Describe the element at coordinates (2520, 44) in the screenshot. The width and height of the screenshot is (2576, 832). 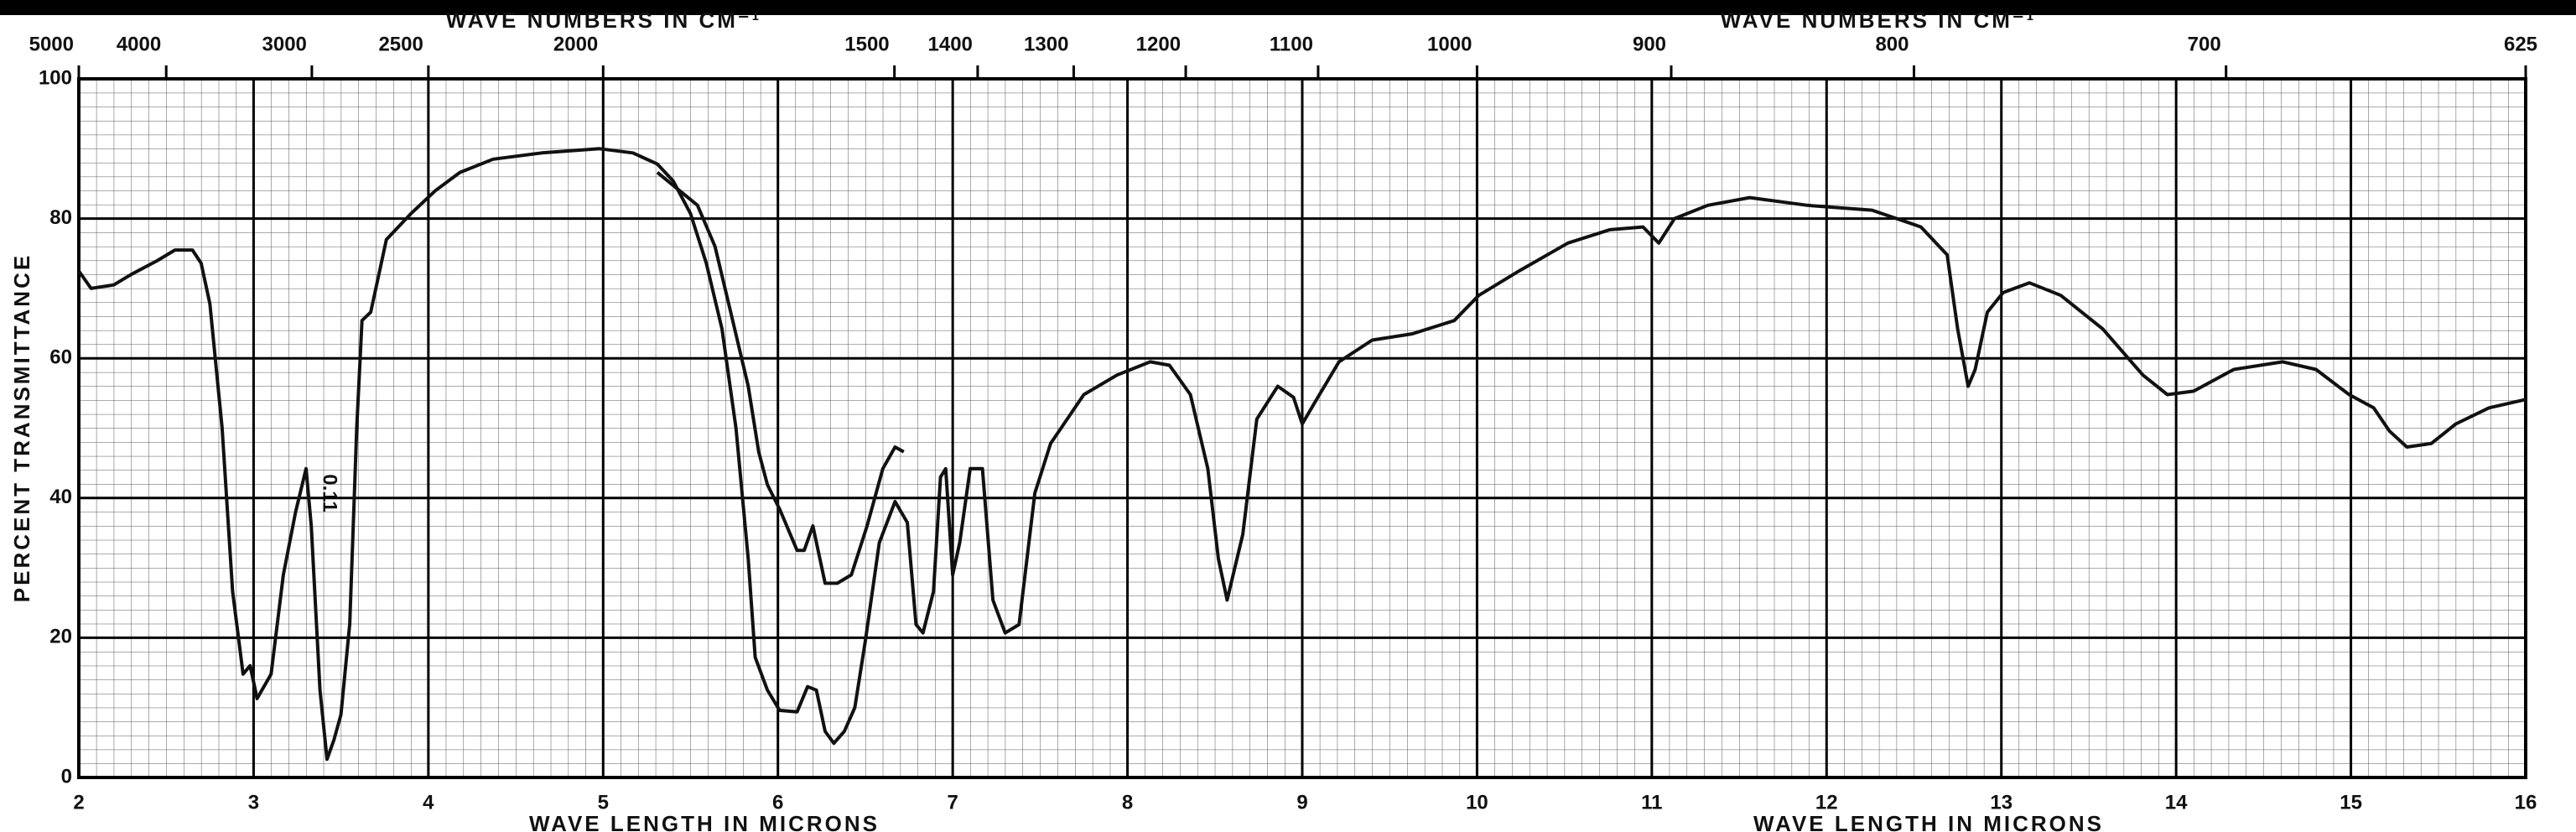
I see `top-tick-label: 625` at that location.